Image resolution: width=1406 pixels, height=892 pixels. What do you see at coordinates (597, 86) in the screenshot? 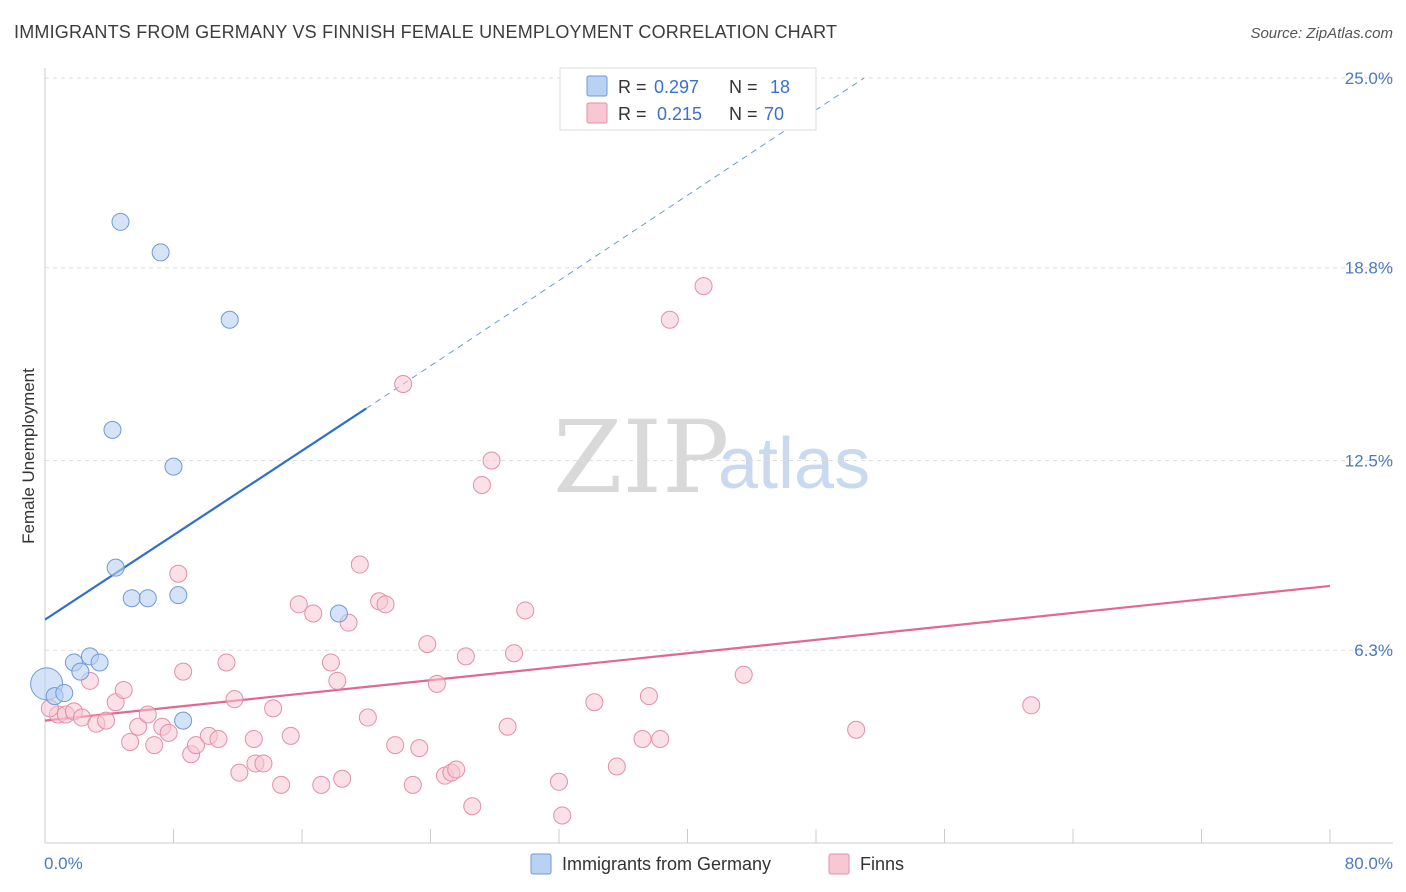
I see `legend-swatch-germany` at bounding box center [597, 86].